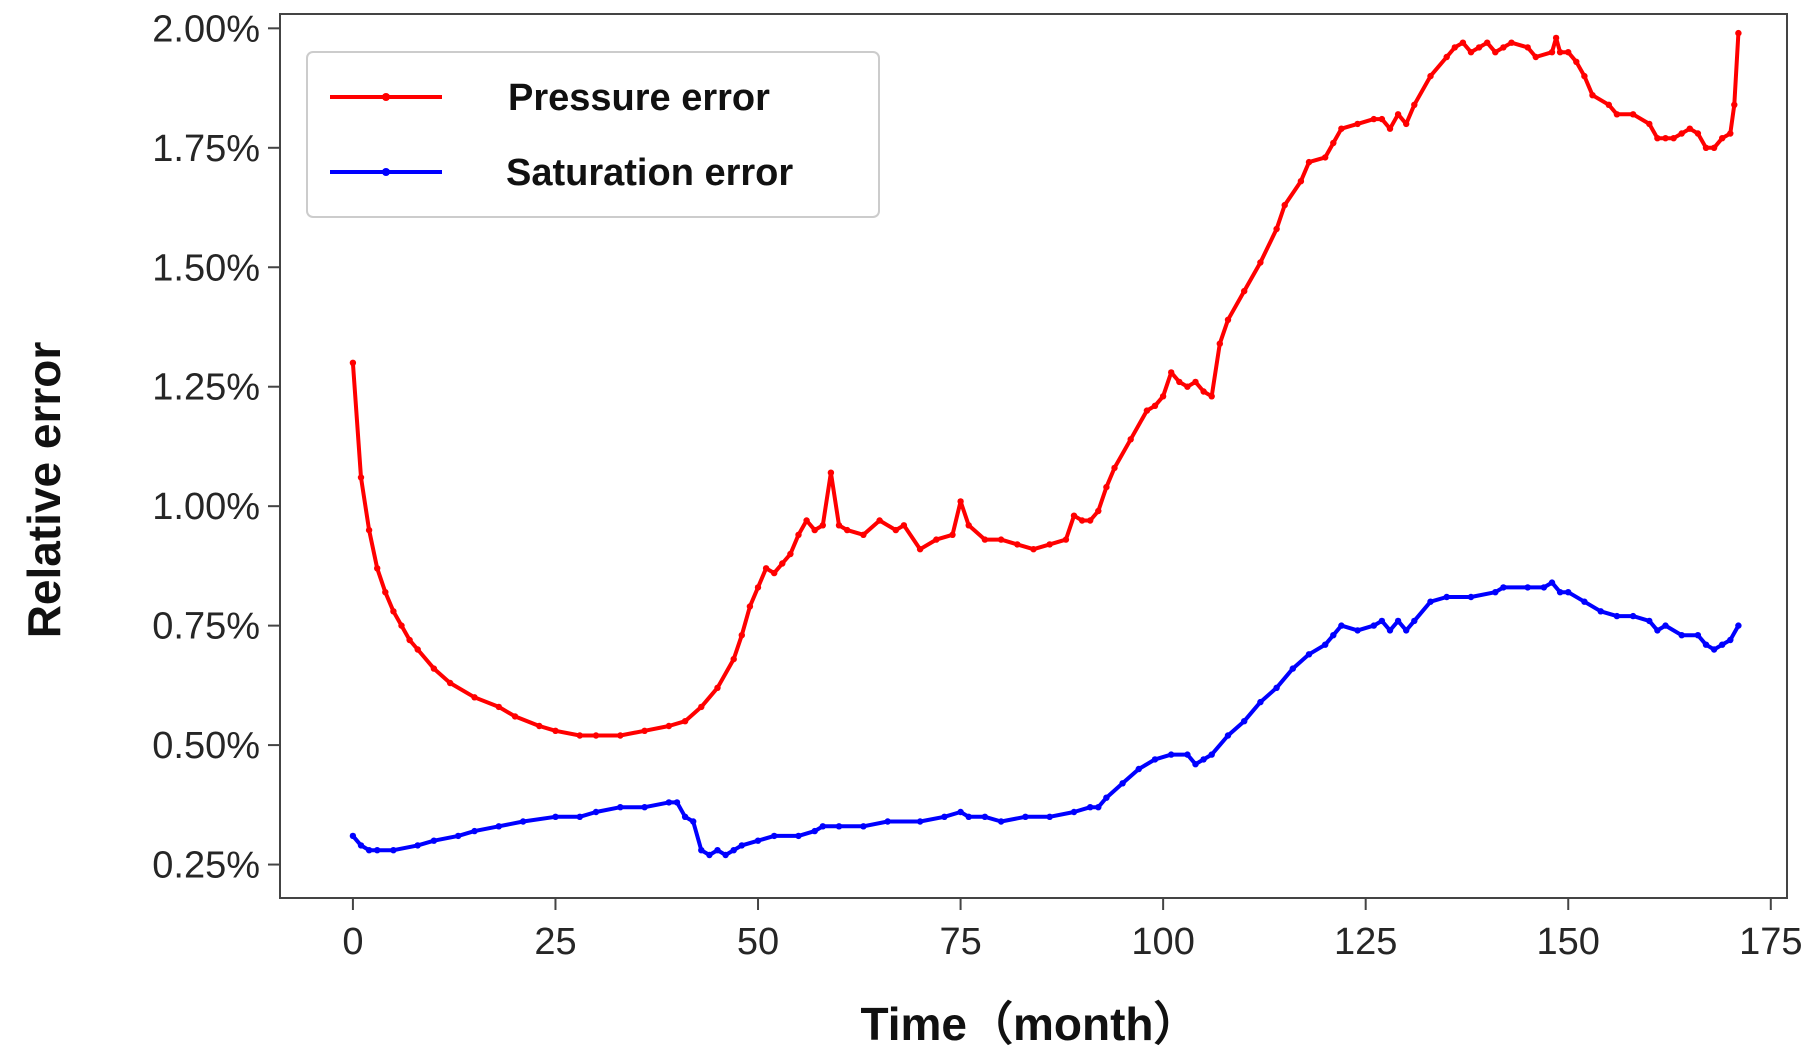  What do you see at coordinates (639, 98) in the screenshot?
I see `legend-label-pressure-error: Pressure error` at bounding box center [639, 98].